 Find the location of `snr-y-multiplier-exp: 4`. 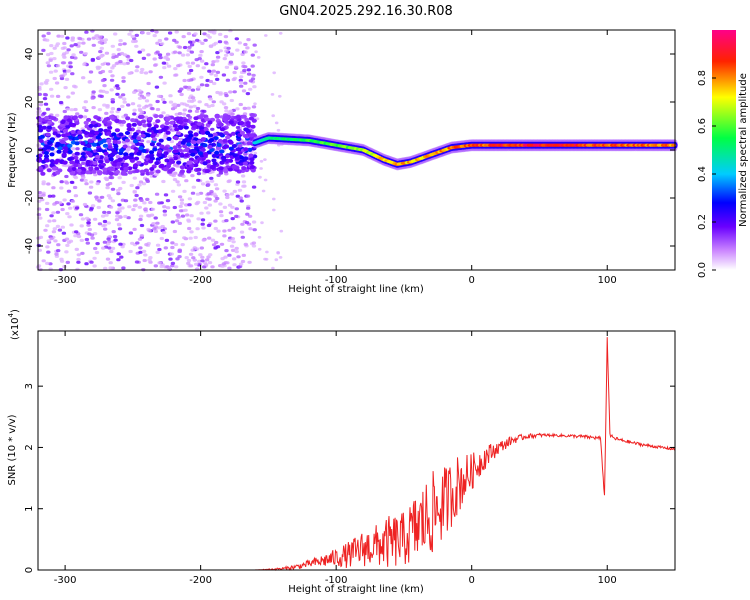

snr-y-multiplier-exp: 4 is located at coordinates (11, 314).